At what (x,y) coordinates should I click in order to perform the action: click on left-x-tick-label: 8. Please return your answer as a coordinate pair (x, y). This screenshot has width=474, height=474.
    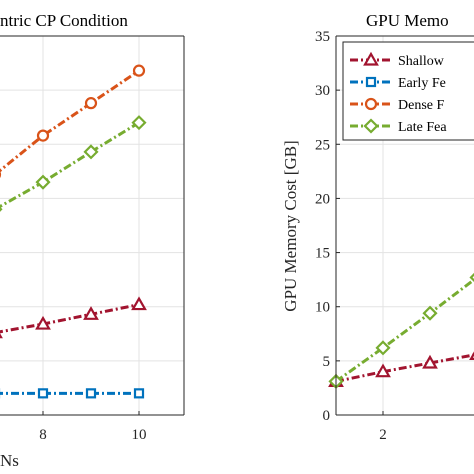
    Looking at the image, I should click on (43, 435).